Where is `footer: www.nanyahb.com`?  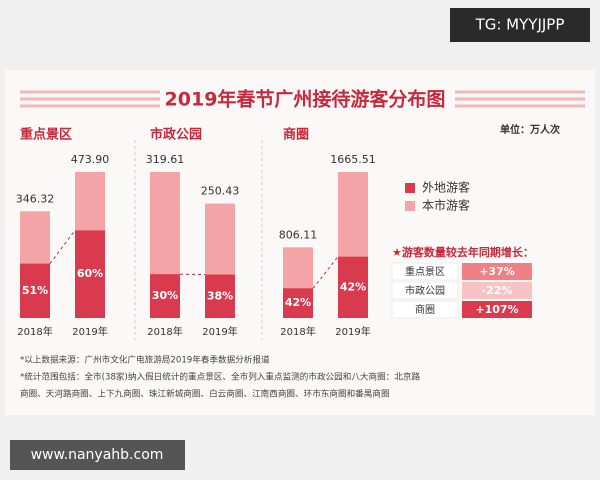
footer: www.nanyahb.com is located at coordinates (97, 455).